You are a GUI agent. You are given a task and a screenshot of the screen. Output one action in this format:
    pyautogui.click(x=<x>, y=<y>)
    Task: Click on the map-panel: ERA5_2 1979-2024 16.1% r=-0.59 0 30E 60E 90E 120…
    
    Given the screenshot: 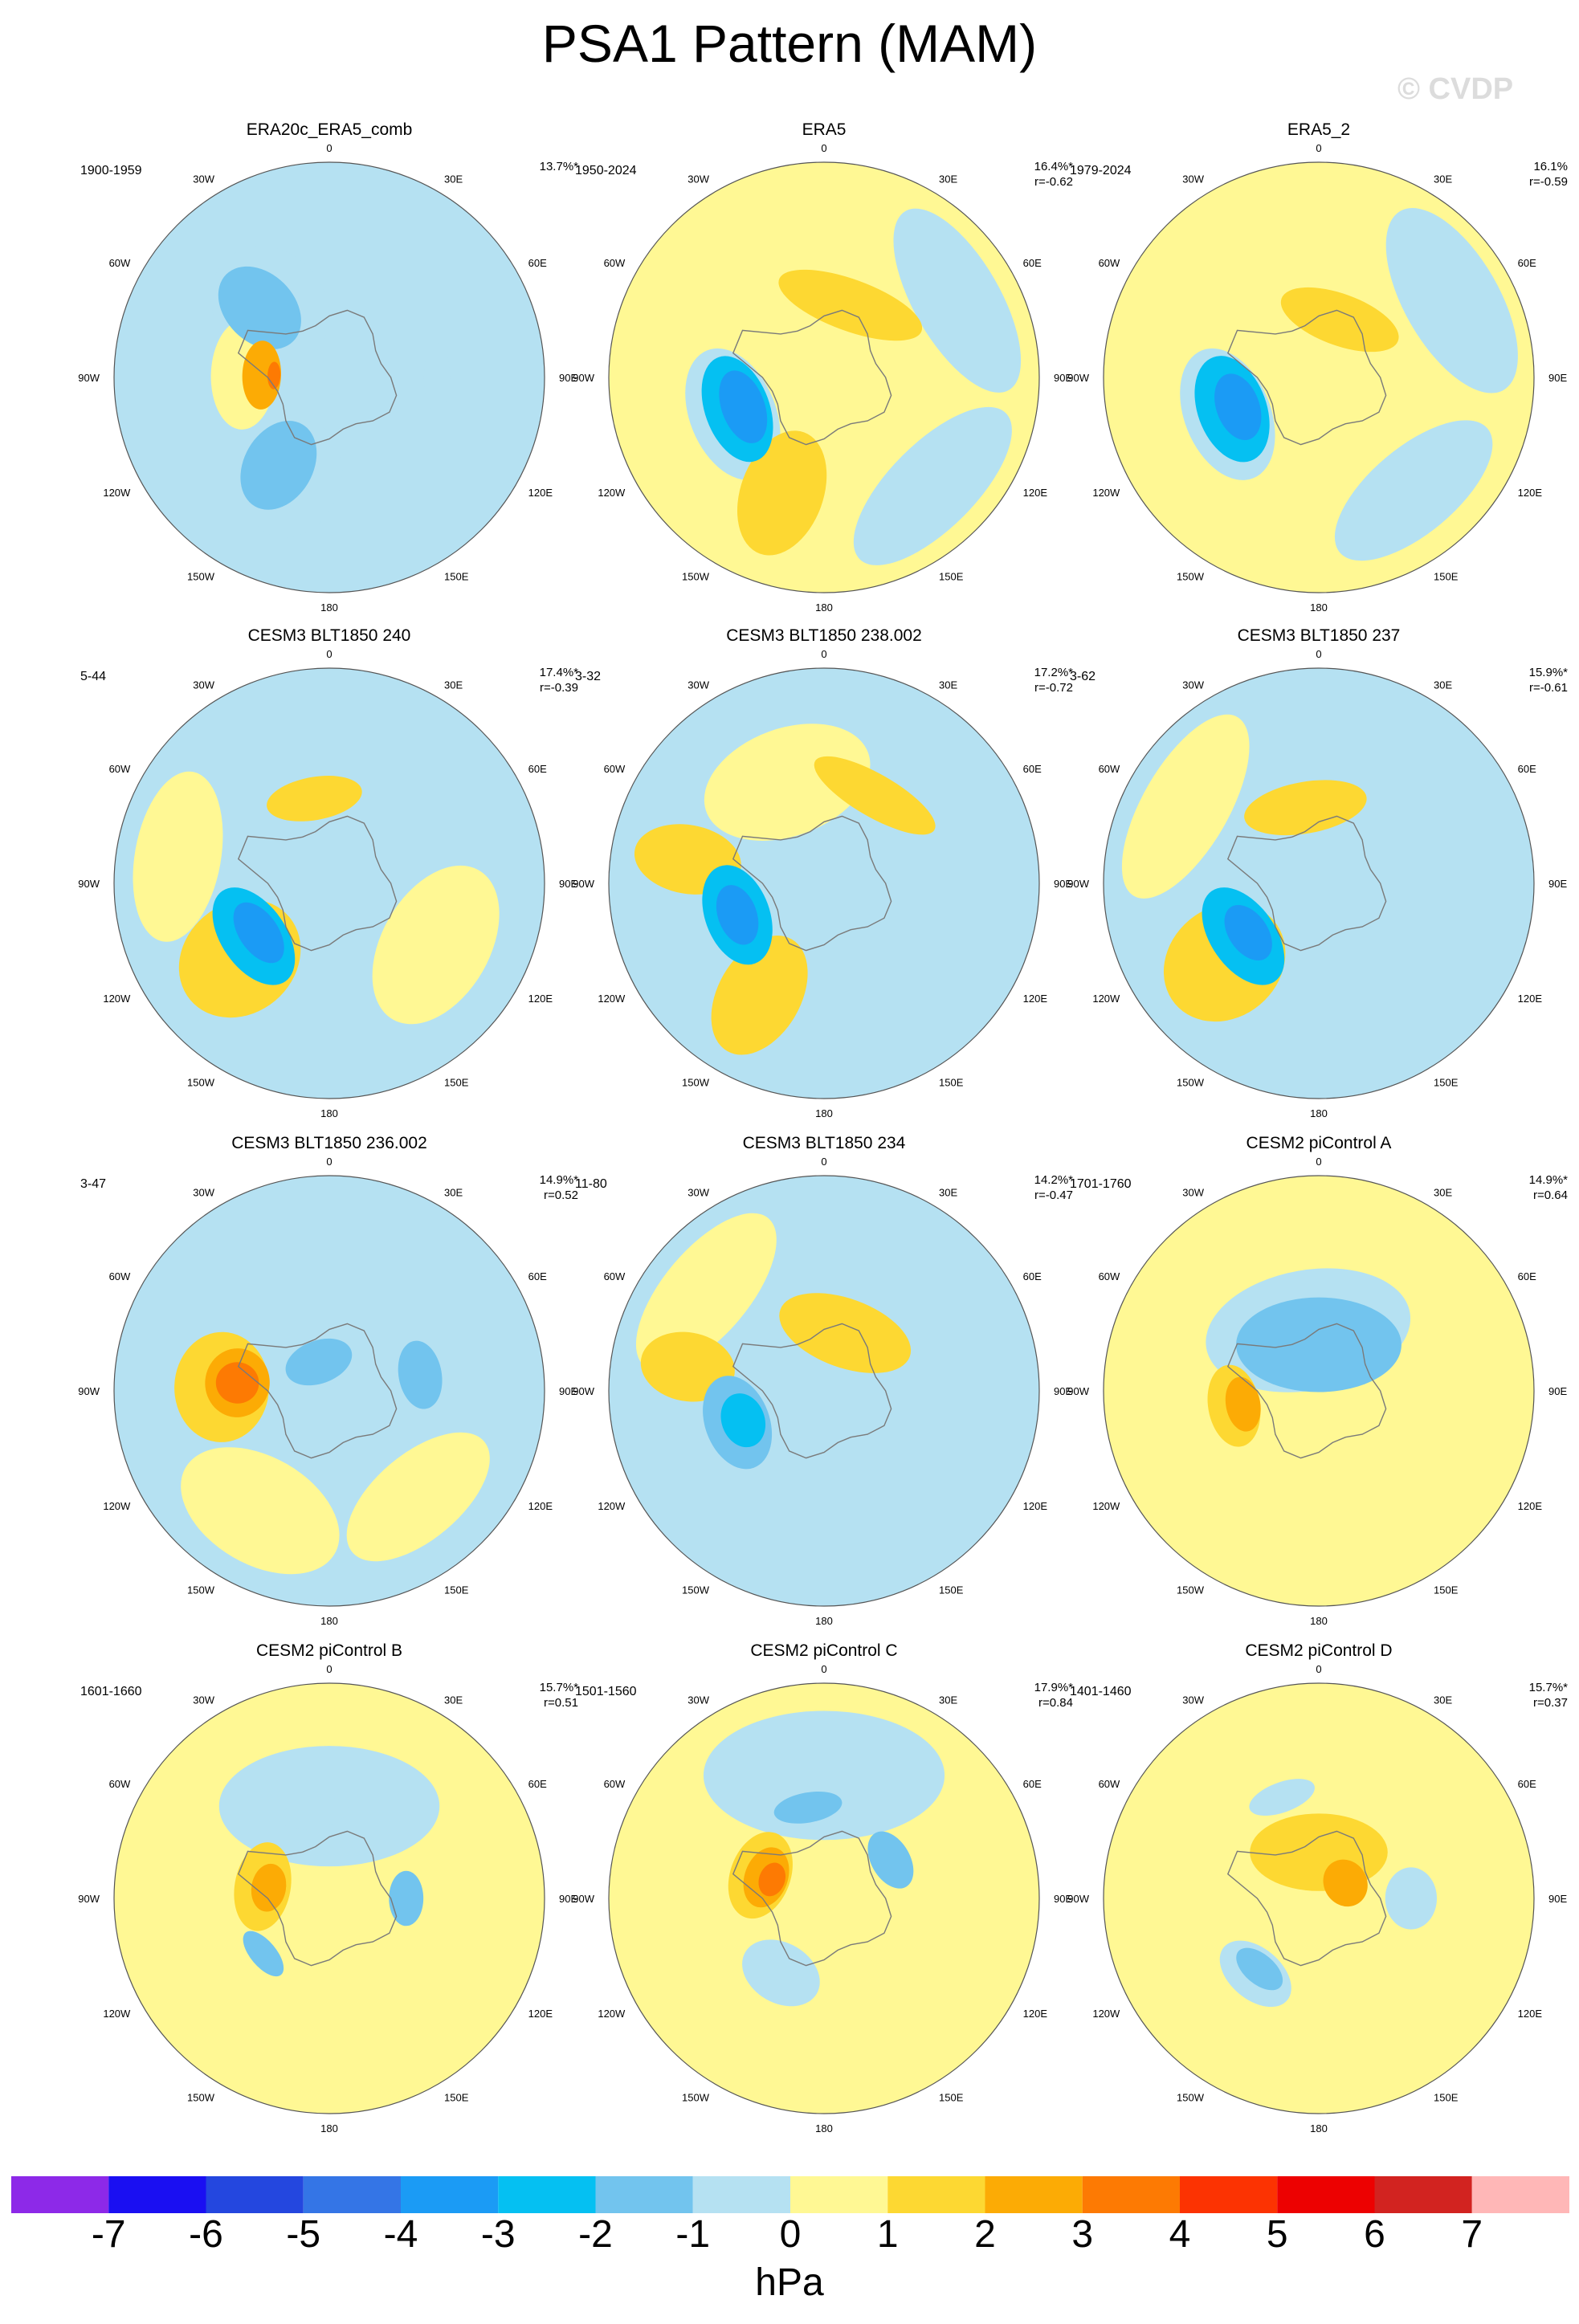 What is the action you would take?
    pyautogui.click(x=1317, y=373)
    